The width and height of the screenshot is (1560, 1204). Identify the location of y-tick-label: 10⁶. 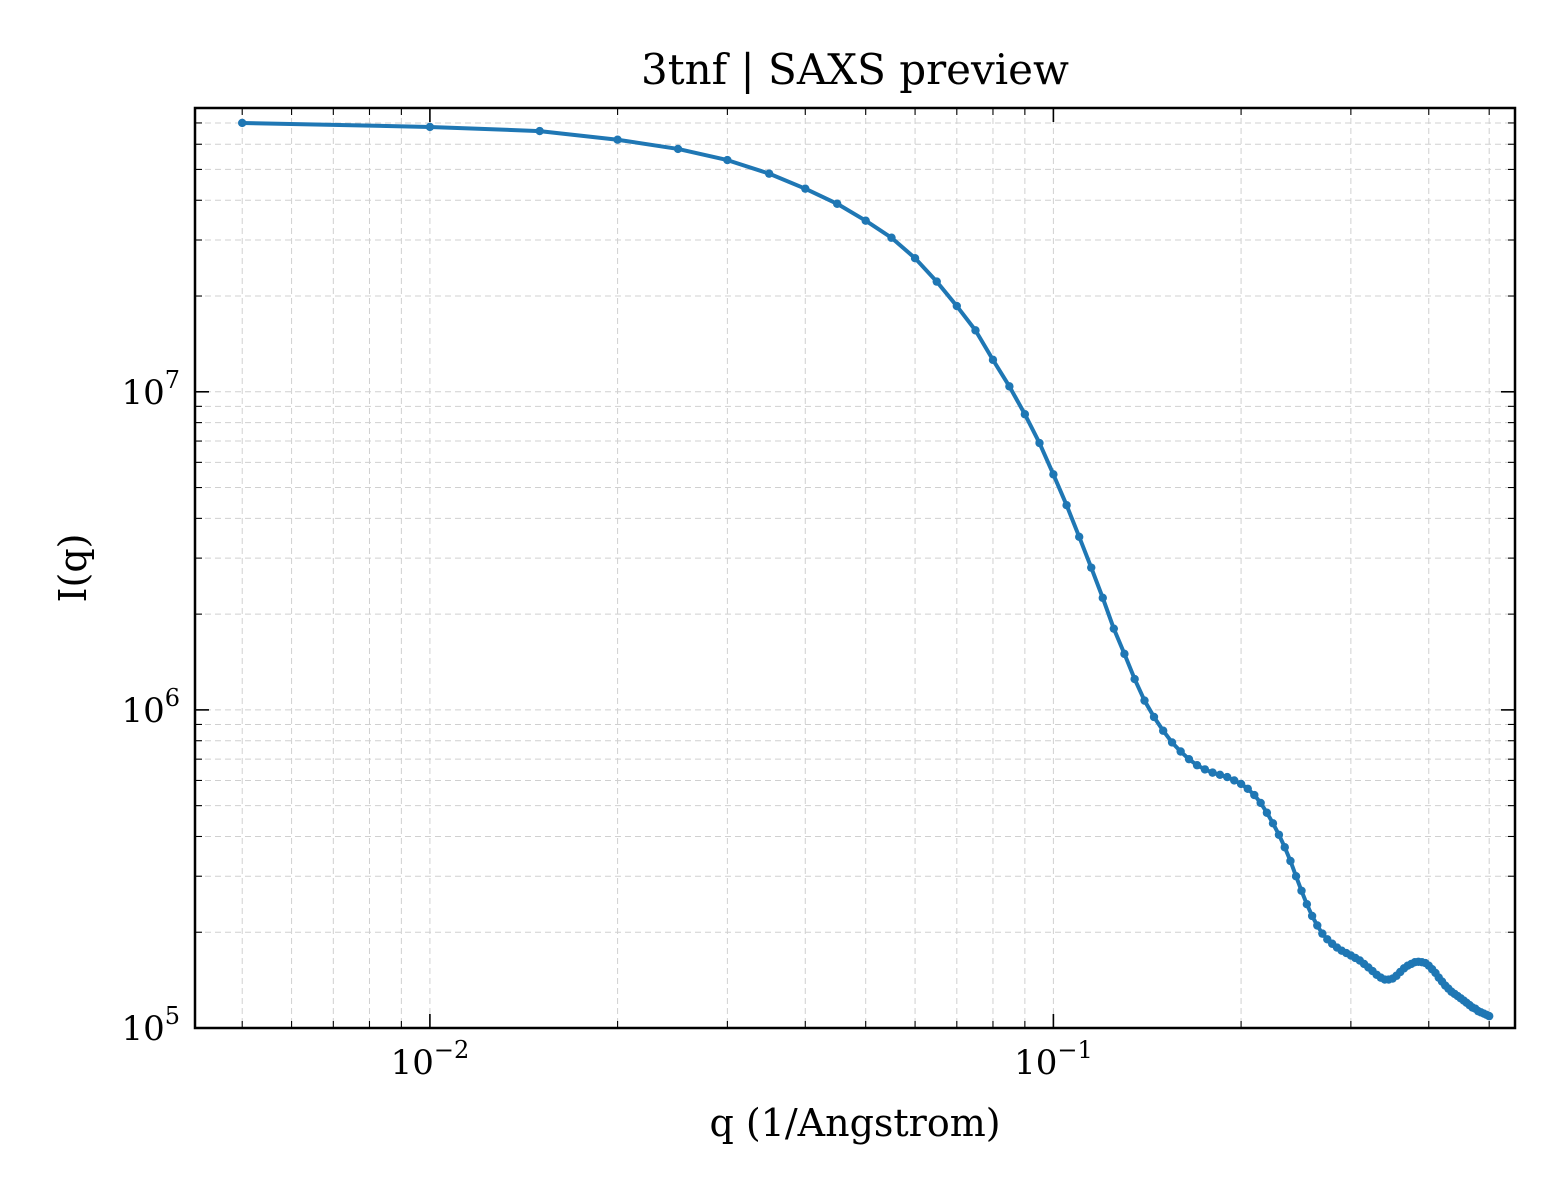
(150, 707).